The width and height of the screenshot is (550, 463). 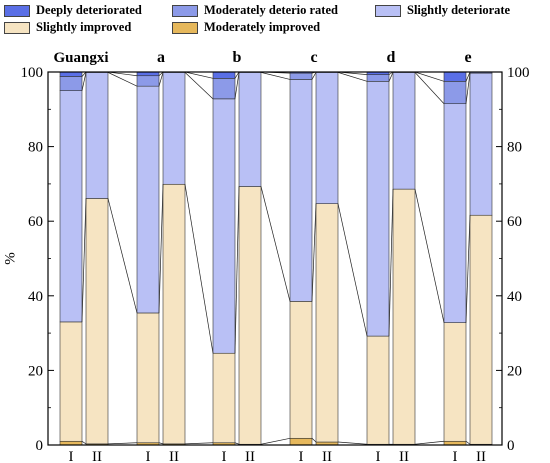 What do you see at coordinates (467, 57) in the screenshot?
I see `group-title-e: e` at bounding box center [467, 57].